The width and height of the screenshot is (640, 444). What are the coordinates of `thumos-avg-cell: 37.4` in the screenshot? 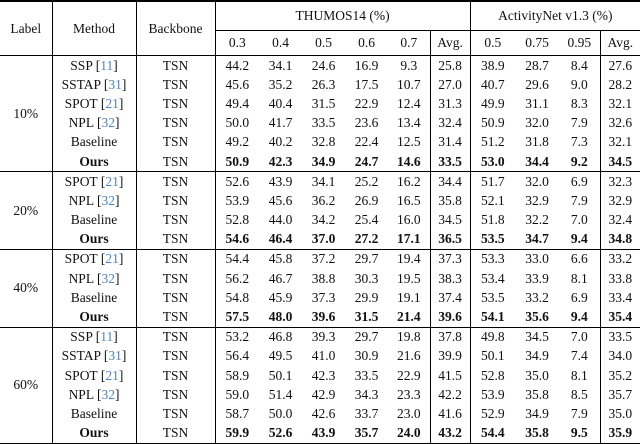 It's located at (450, 298).